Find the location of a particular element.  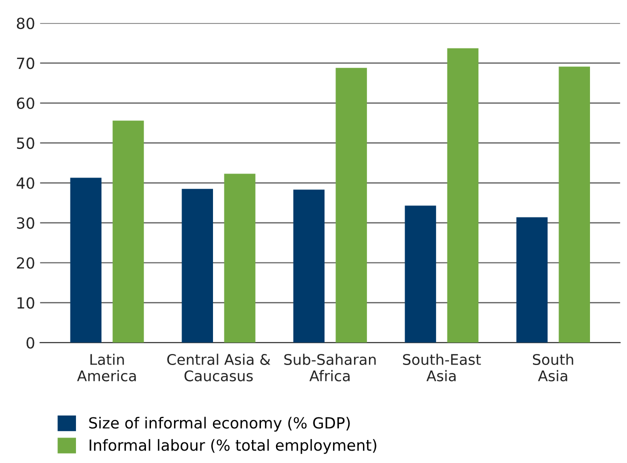

y-tick-label: 70 is located at coordinates (25, 64).